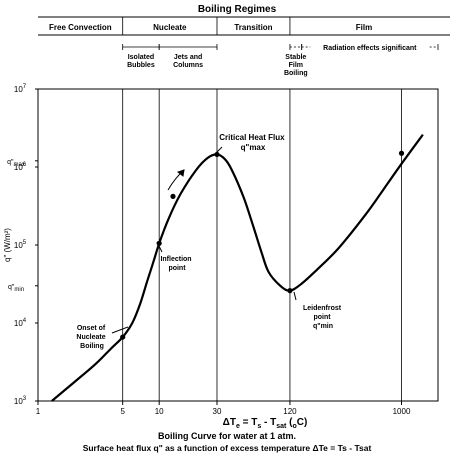 This screenshot has height=455, width=450. Describe the element at coordinates (176, 264) in the screenshot. I see `inflection-label: Inflection point` at that location.